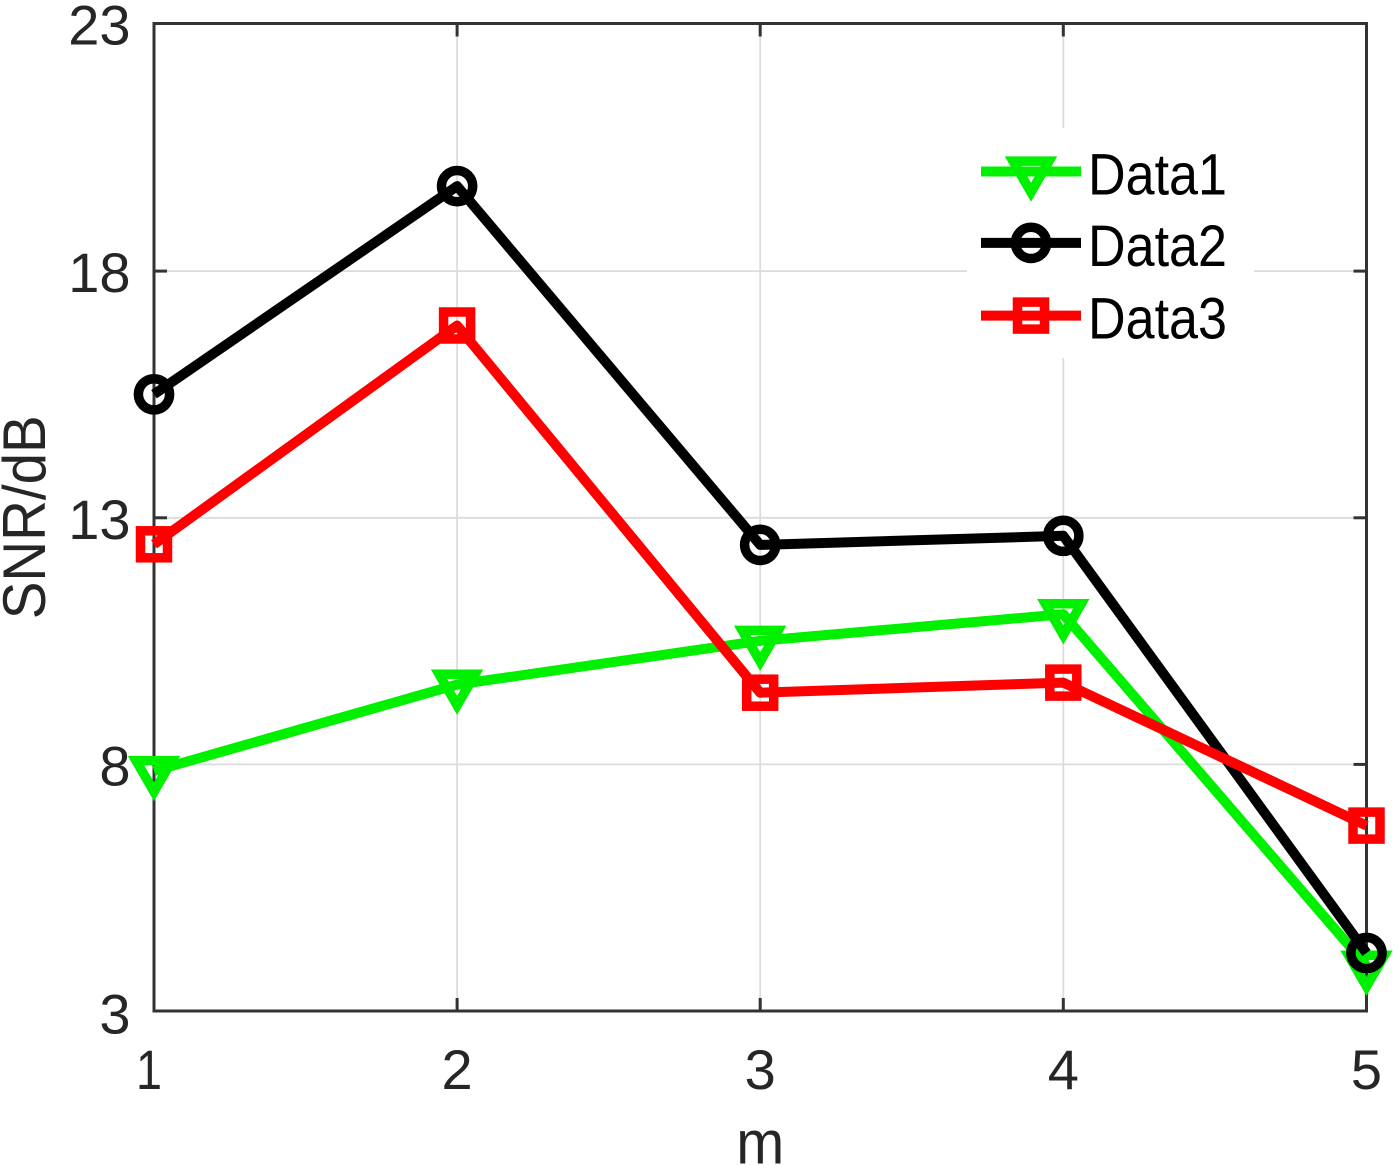 This screenshot has width=1400, height=1165. I want to click on svg-text: m, so click(760, 1137).